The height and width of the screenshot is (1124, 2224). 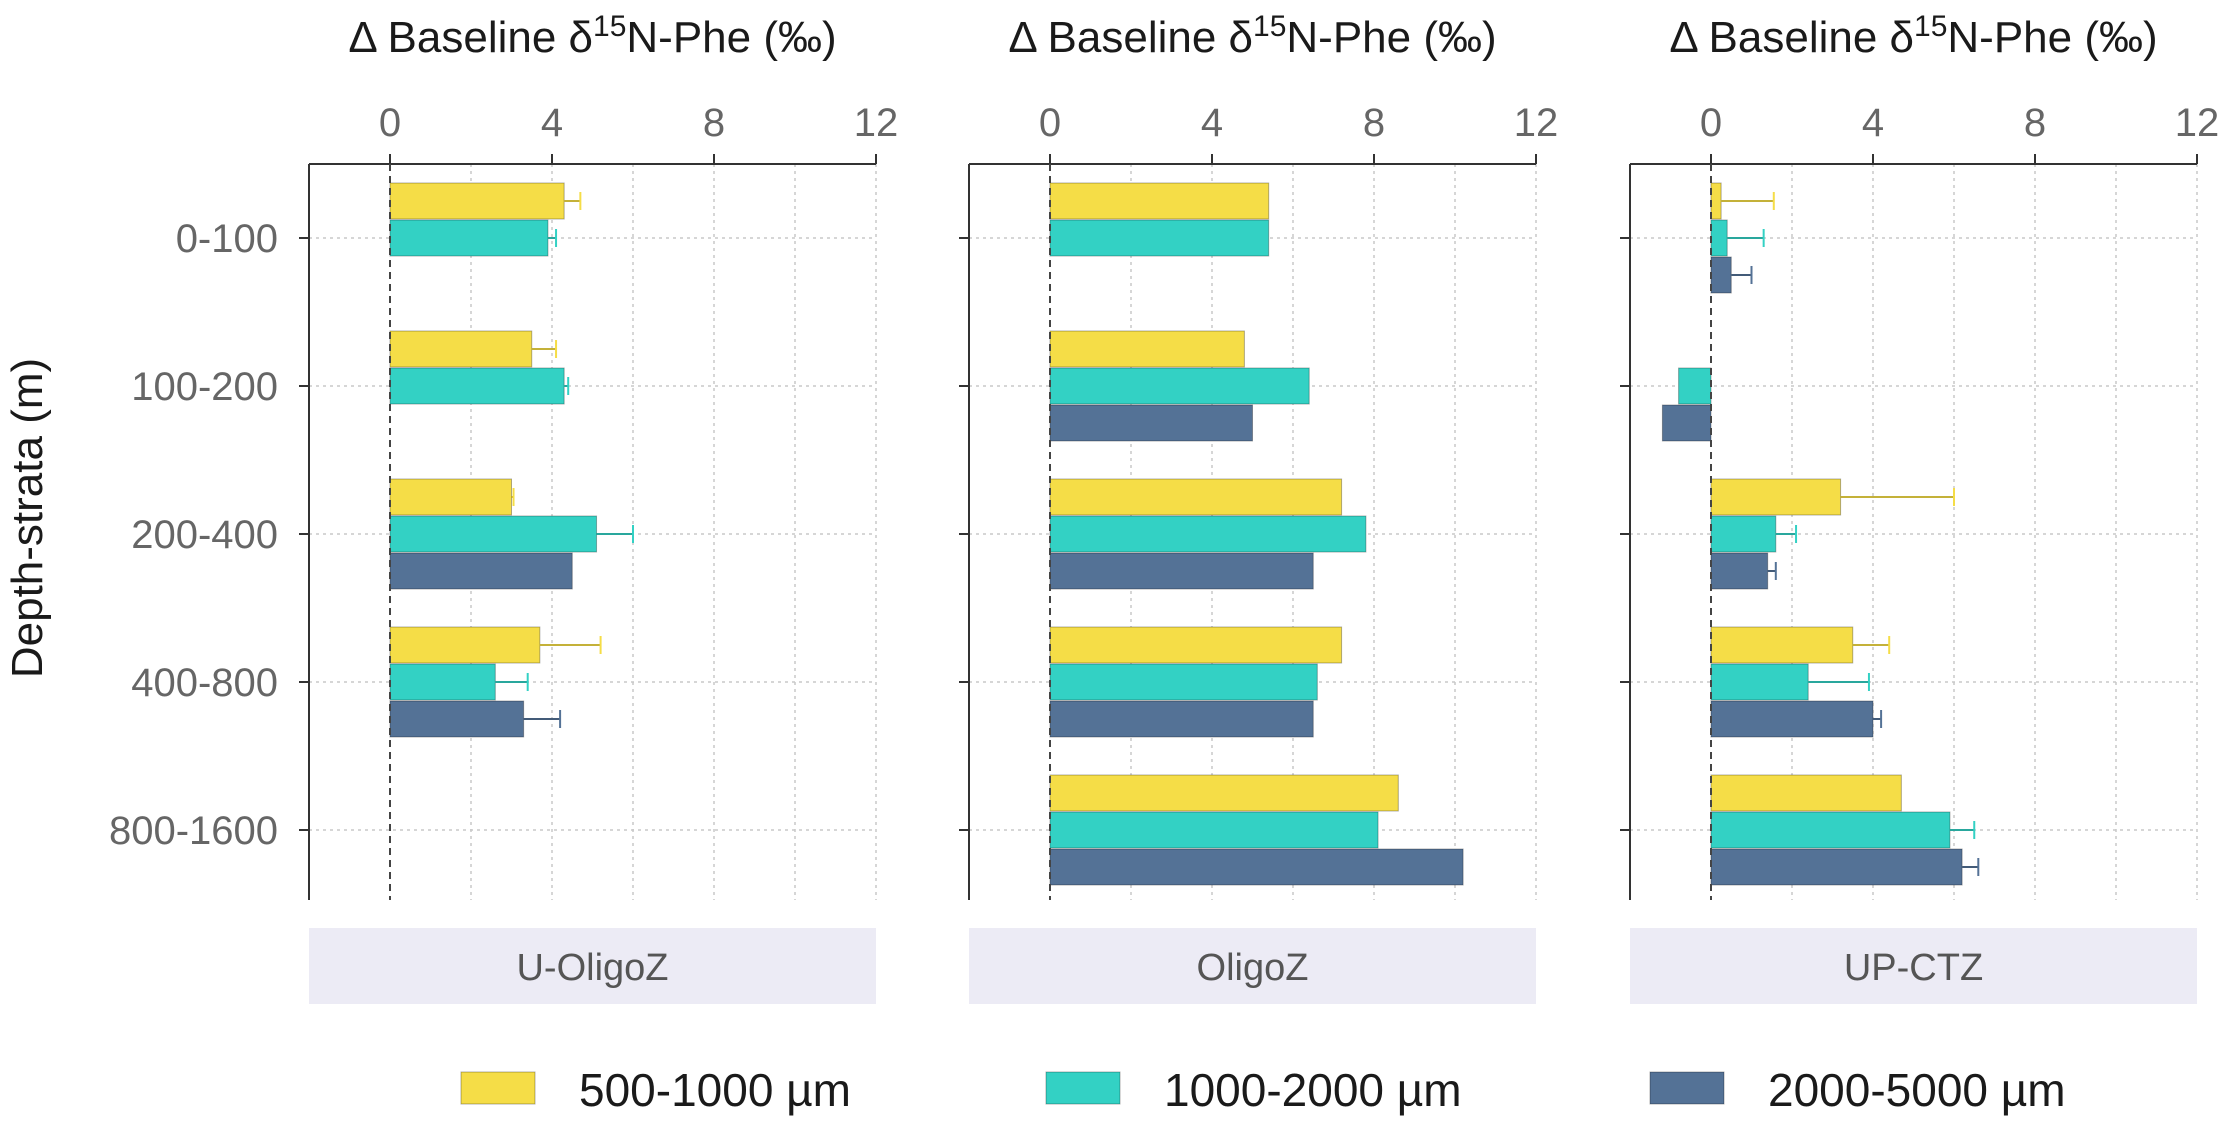 I want to click on panel-label: U-OligoZ, so click(x=592, y=968).